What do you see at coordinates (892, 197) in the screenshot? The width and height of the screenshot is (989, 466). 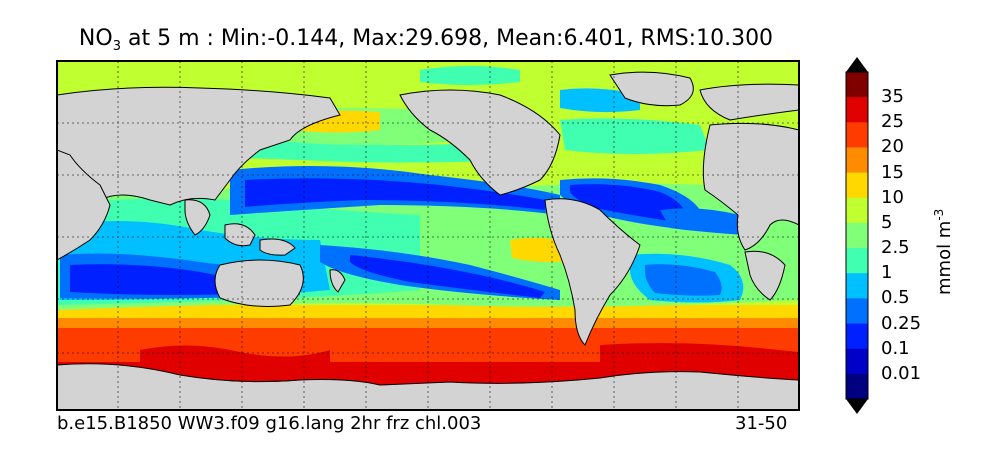 I see `colorbar-tick-label: 10` at bounding box center [892, 197].